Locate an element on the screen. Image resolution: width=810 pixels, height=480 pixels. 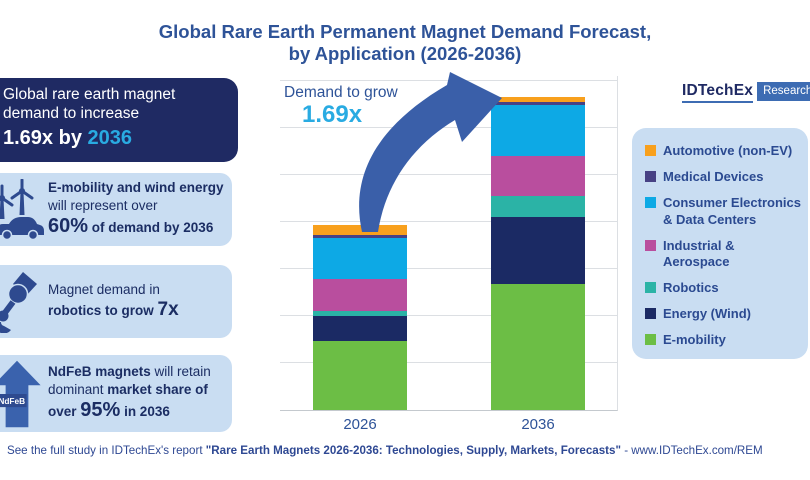
legend-label: Energy (Wind) is located at coordinates (707, 314).